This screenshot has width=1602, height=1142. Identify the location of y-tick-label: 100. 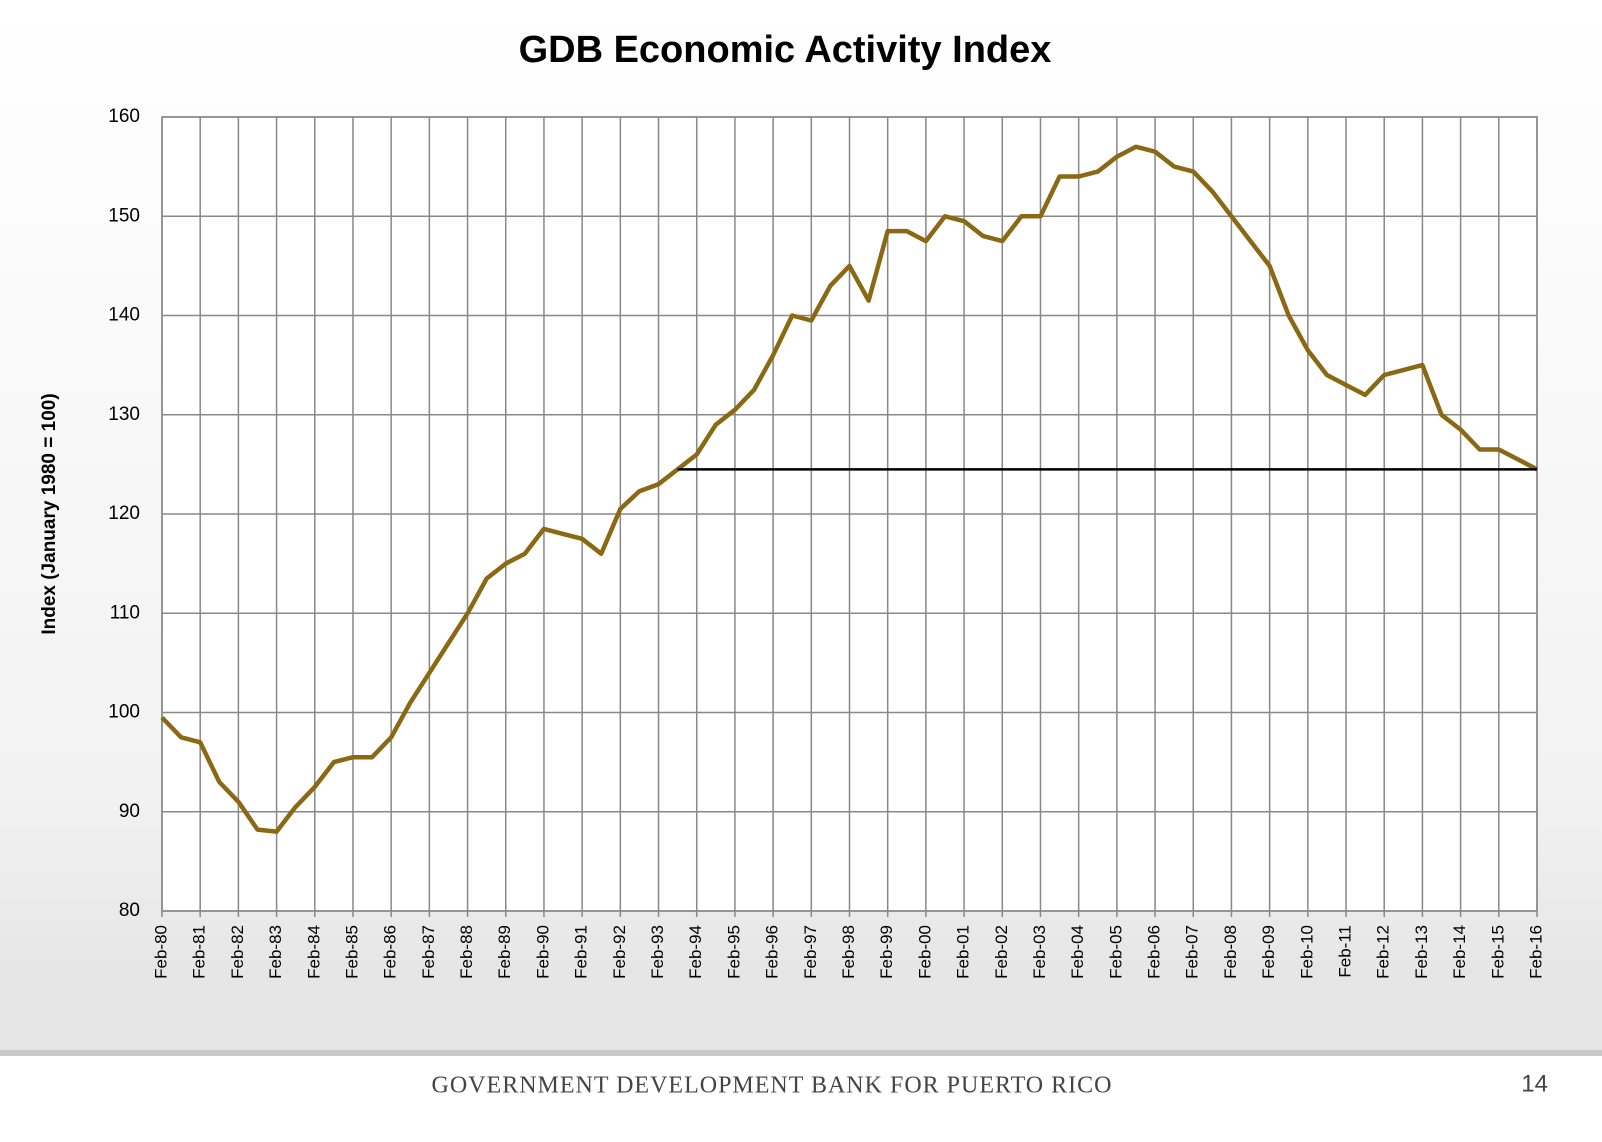
(124, 712).